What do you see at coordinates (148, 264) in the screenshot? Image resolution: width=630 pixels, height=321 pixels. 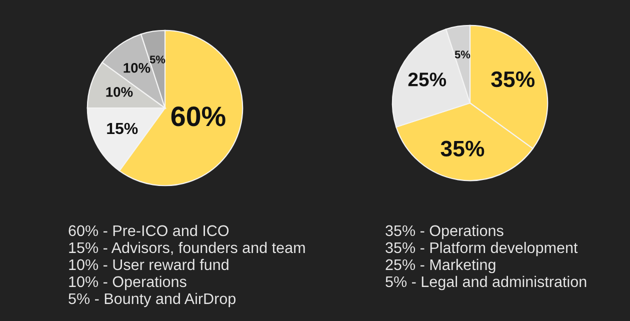 I see `text: 10% - User reward fund` at bounding box center [148, 264].